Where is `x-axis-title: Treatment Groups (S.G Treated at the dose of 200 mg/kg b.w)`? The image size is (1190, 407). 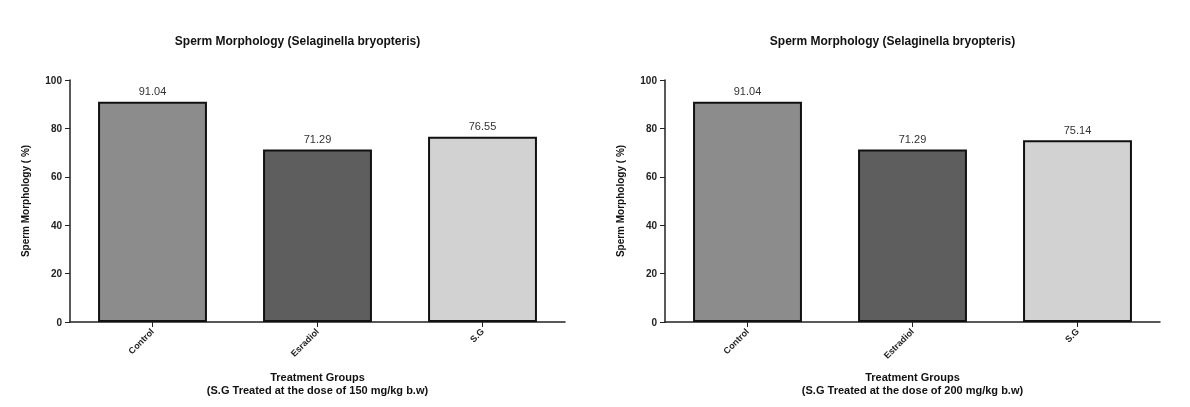
x-axis-title: Treatment Groups (S.G Treated at the dose of 200 mg/kg b.w) is located at coordinates (912, 383).